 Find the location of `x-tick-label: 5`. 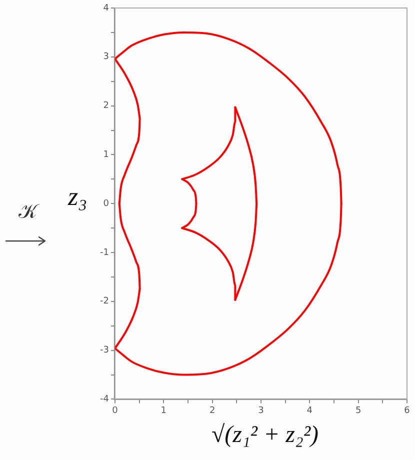

x-tick-label: 5 is located at coordinates (358, 411).